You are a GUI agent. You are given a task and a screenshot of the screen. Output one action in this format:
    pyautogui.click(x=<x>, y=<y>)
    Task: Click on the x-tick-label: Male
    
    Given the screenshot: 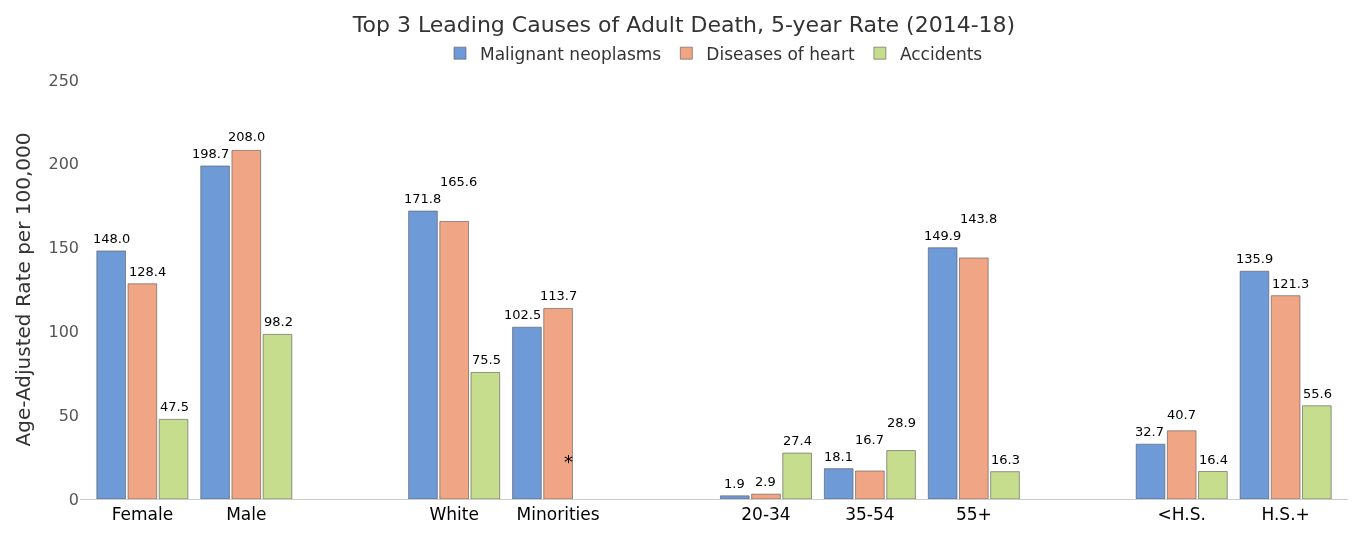 What is the action you would take?
    pyautogui.click(x=246, y=514)
    